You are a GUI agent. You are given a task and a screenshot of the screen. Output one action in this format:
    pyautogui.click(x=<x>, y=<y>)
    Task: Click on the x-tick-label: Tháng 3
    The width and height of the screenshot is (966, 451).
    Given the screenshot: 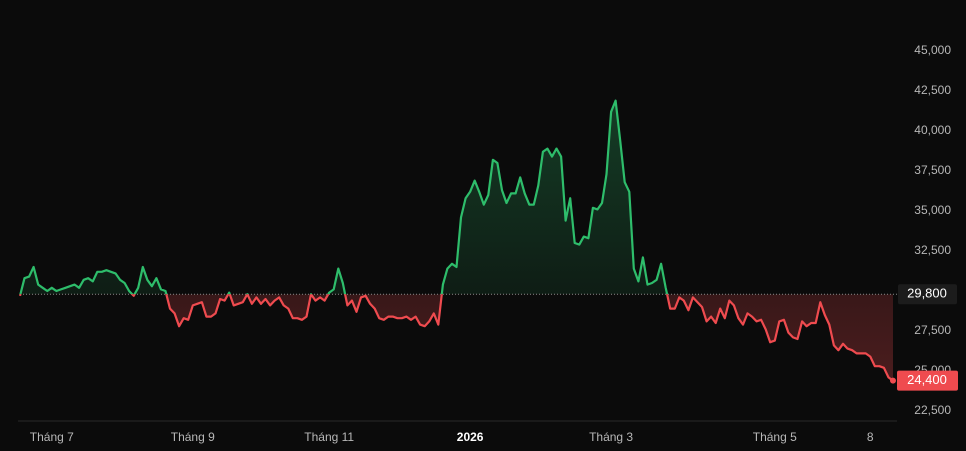 What is the action you would take?
    pyautogui.click(x=611, y=437)
    